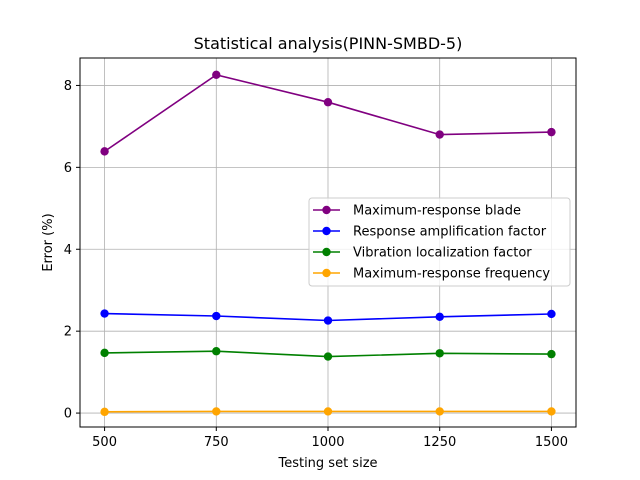  Describe the element at coordinates (68, 332) in the screenshot. I see `y-tick-label: 2` at that location.